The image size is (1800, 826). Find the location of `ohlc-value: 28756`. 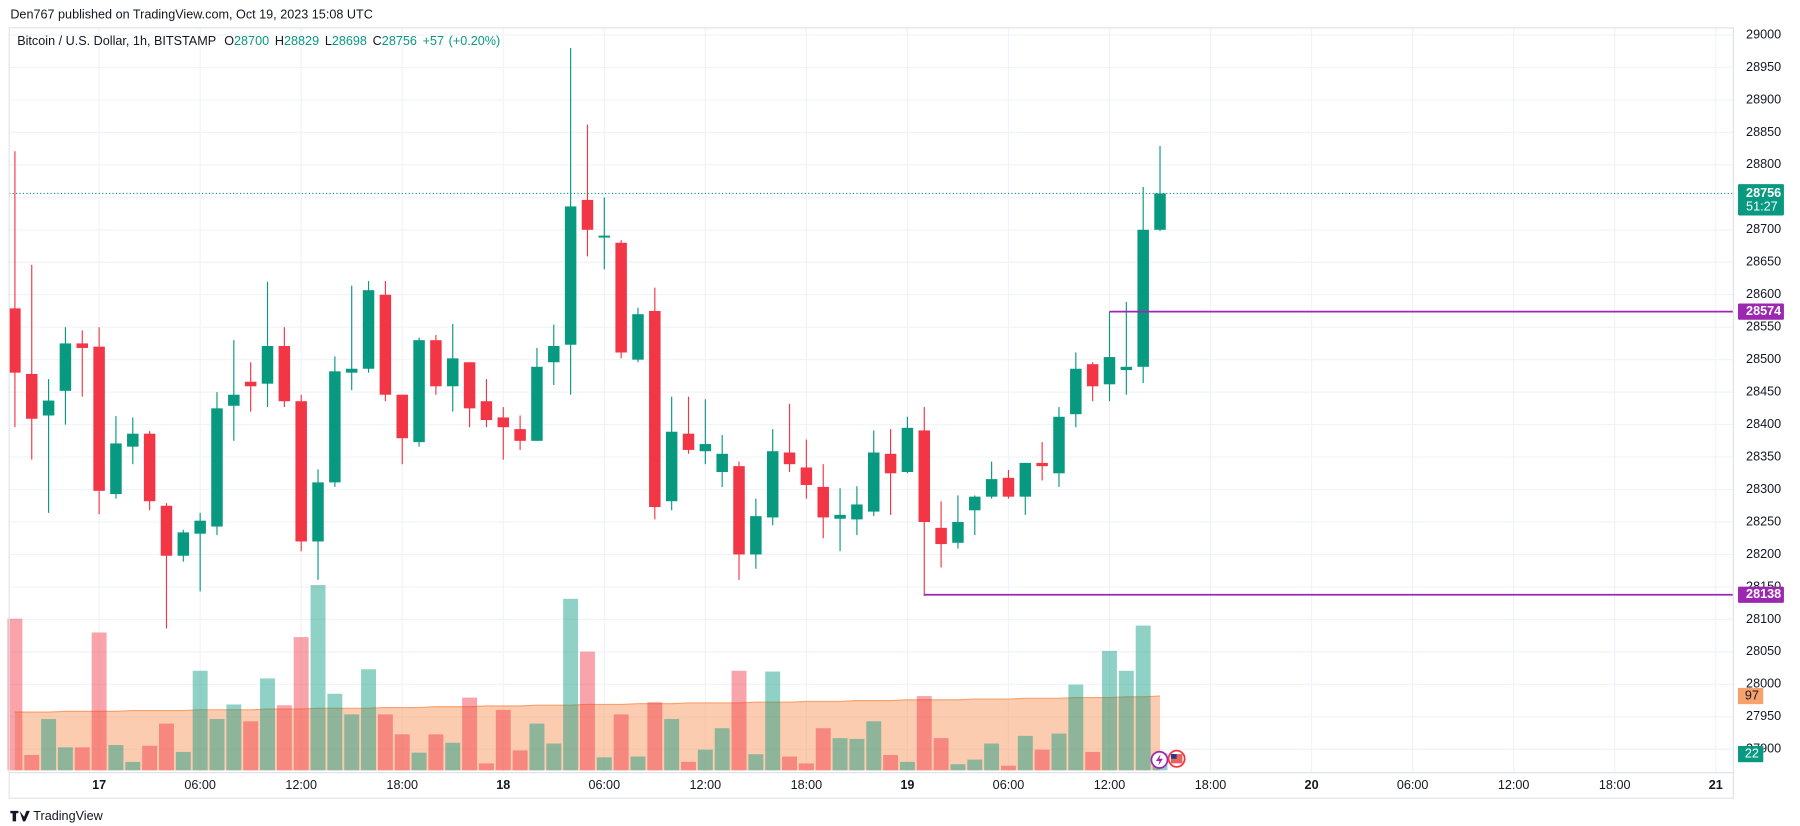

ohlc-value: 28756 is located at coordinates (399, 41).